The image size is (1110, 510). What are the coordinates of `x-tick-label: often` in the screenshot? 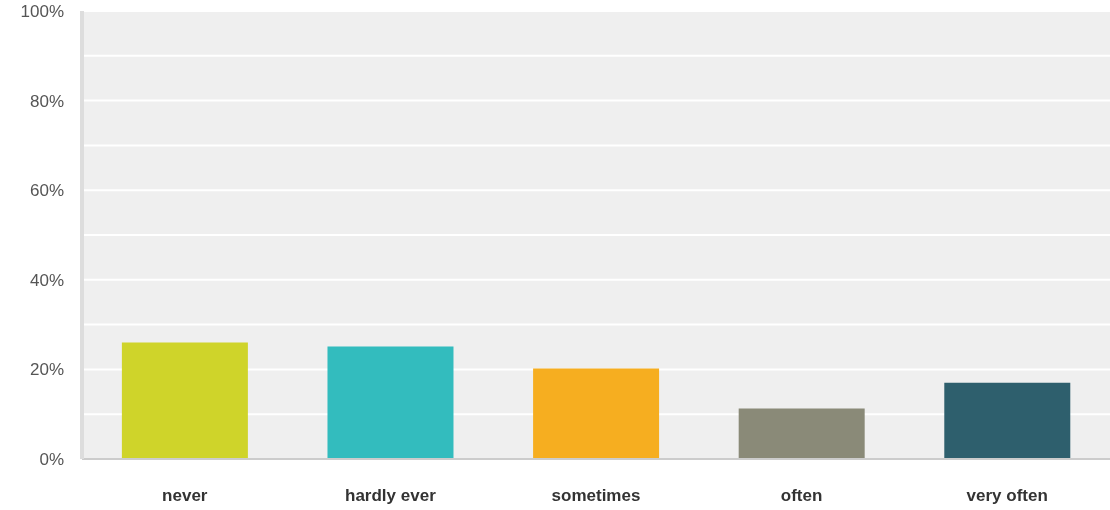 It's located at (801, 496).